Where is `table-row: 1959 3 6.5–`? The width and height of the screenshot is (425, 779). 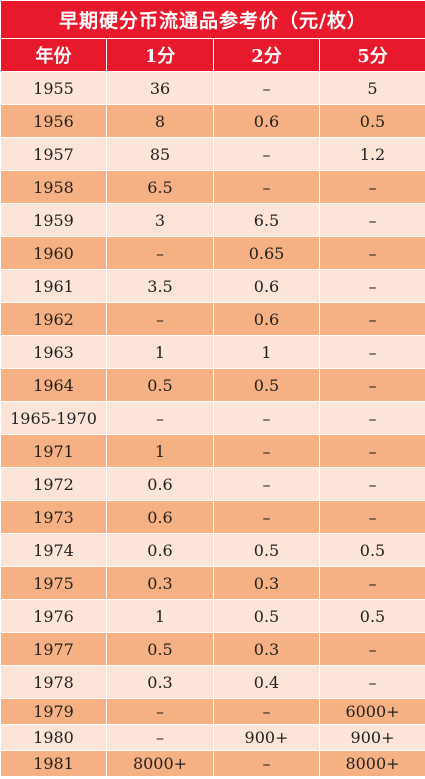 table-row: 1959 3 6.5– is located at coordinates (212, 220).